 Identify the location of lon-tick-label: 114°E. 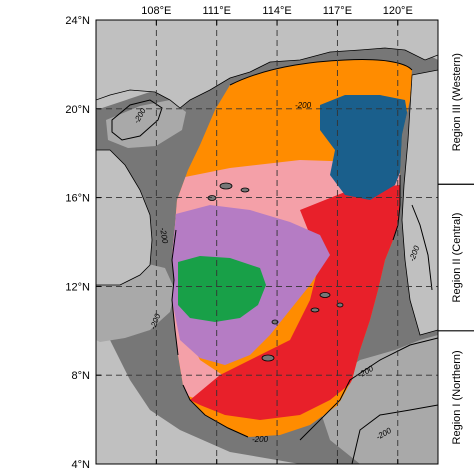
(276, 11).